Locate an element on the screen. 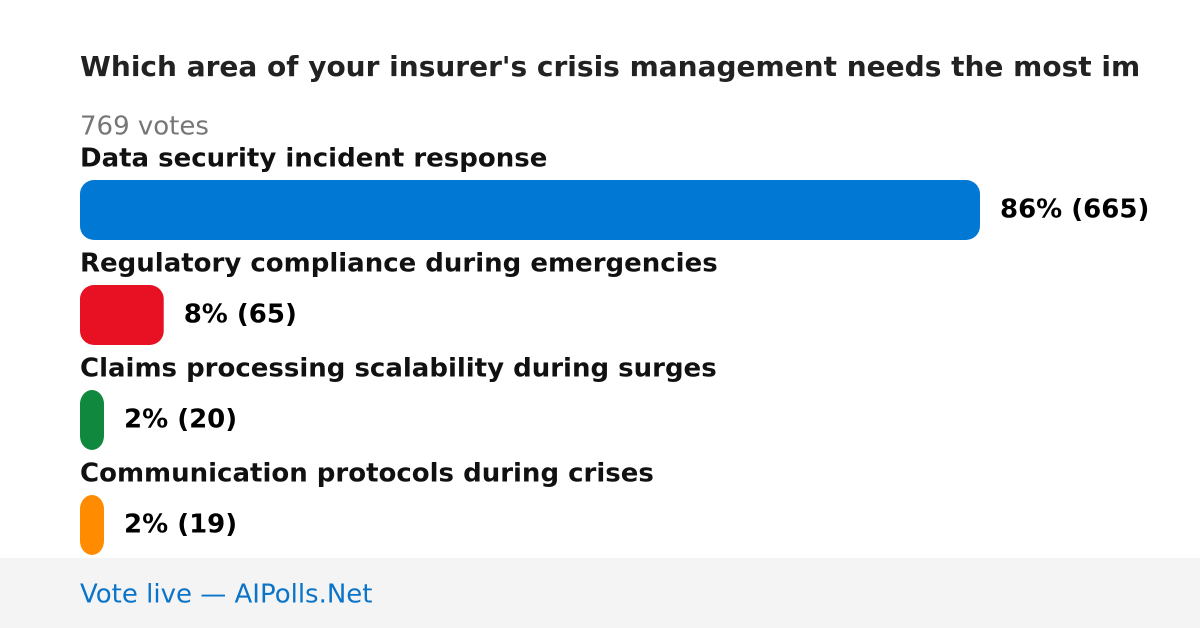 The width and height of the screenshot is (1200, 628). option-label: Data security incident response is located at coordinates (313, 159).